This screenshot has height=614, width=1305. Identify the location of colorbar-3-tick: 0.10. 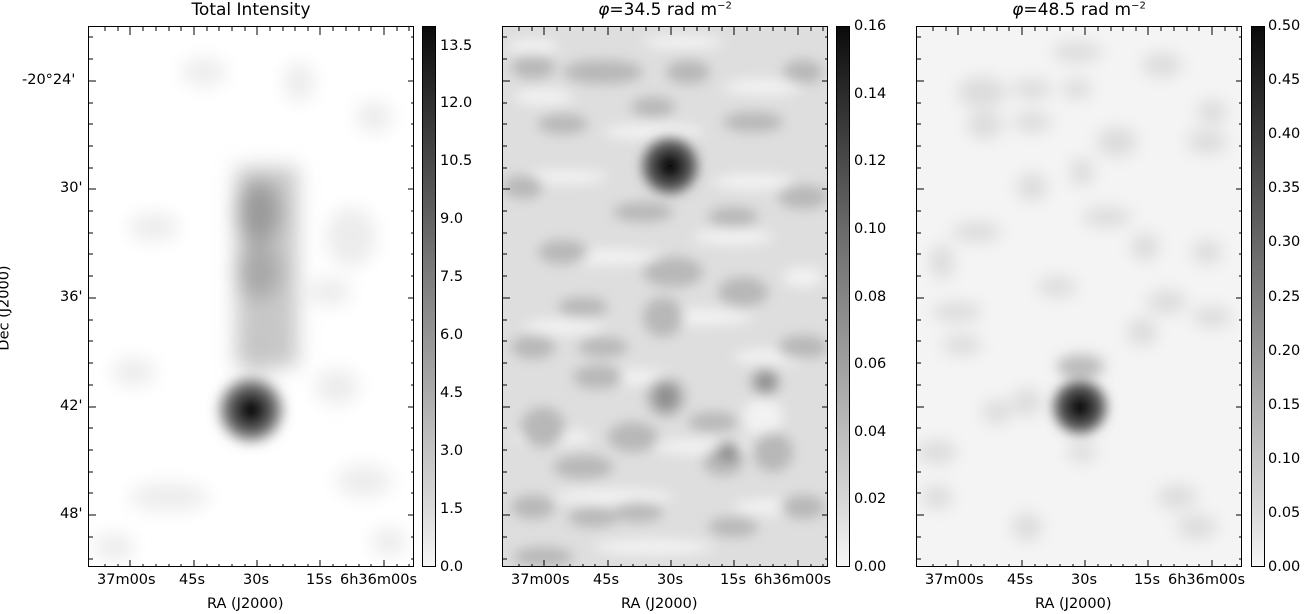
(1284, 459).